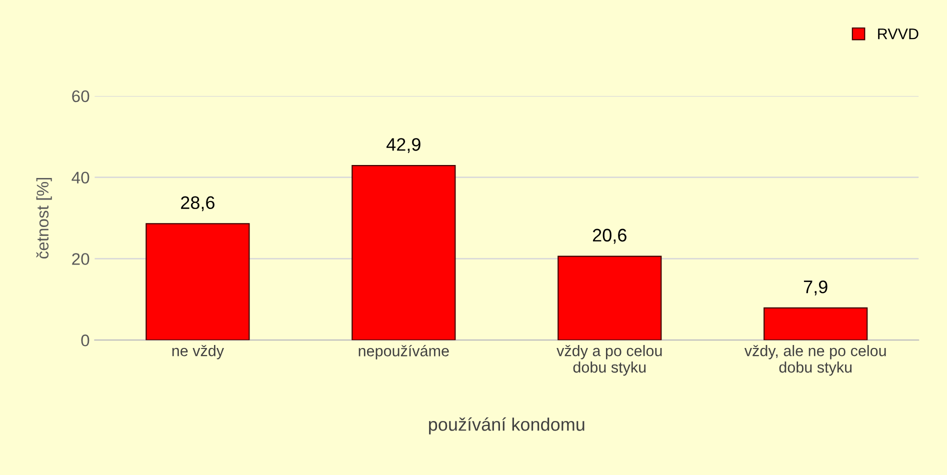 Image resolution: width=947 pixels, height=475 pixels. Describe the element at coordinates (81, 178) in the screenshot. I see `y-tick-label: 40` at that location.